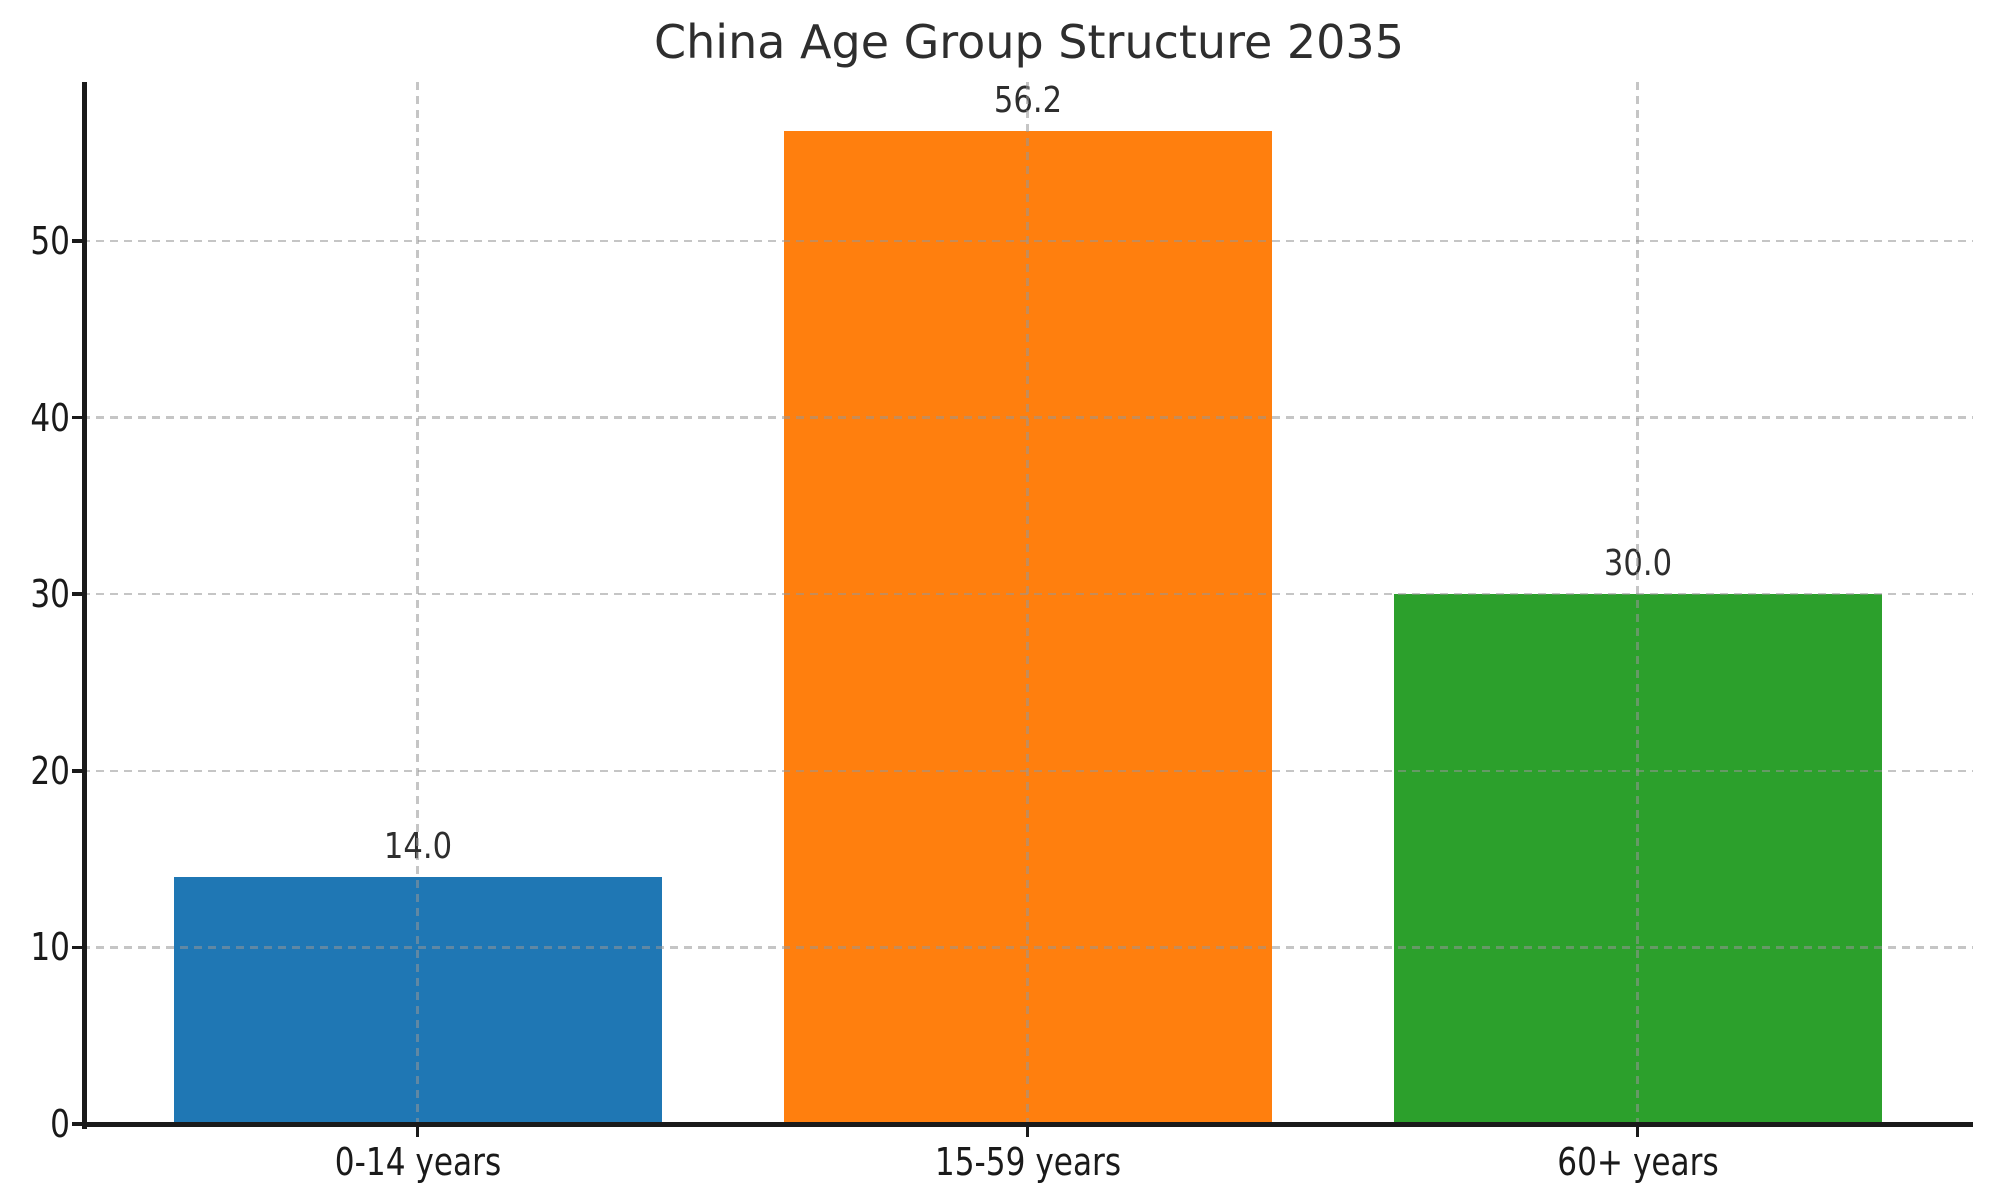 This screenshot has width=2000, height=1200. Describe the element at coordinates (60, 1124) in the screenshot. I see `y-tick-label: 0` at that location.